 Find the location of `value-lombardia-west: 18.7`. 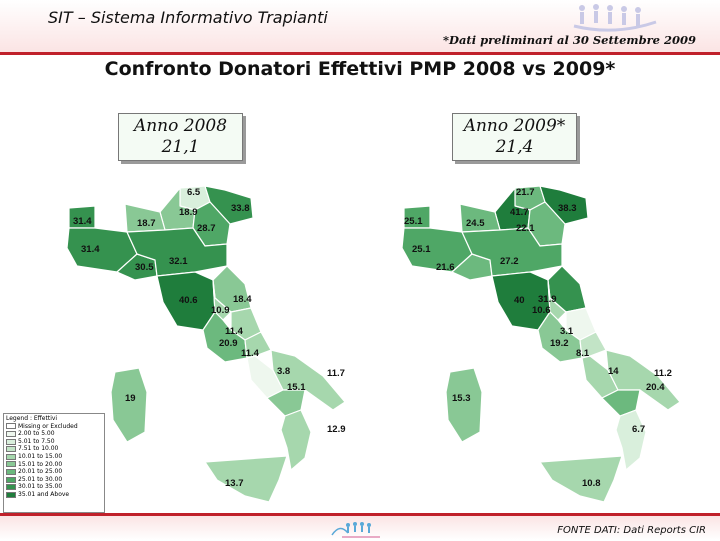

value-lombardia-west: 18.7 is located at coordinates (146, 223).